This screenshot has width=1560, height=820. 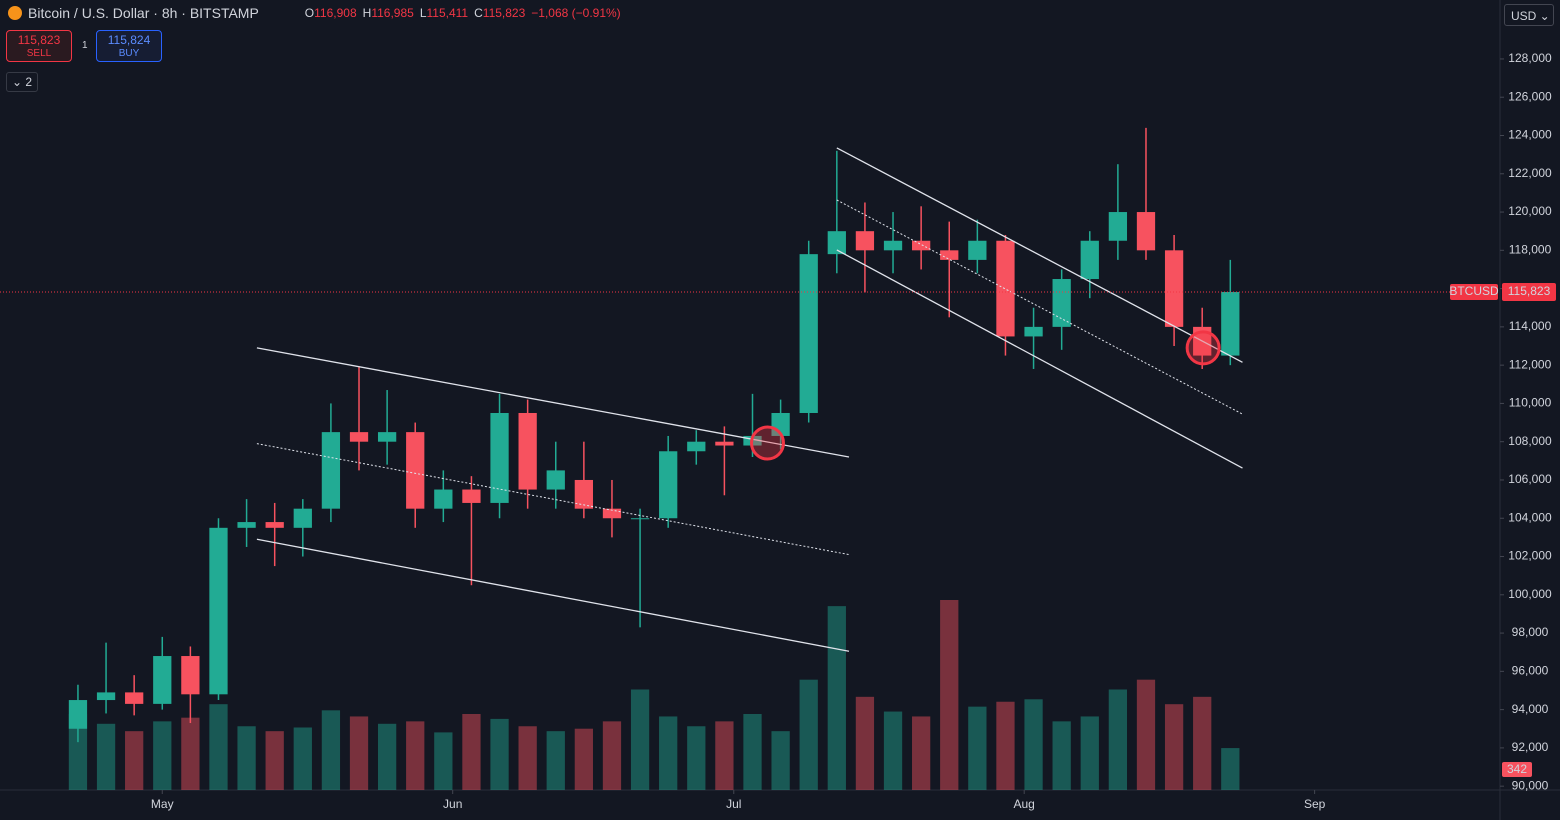 I want to click on last-price-label: 115,823, so click(x=1529, y=291).